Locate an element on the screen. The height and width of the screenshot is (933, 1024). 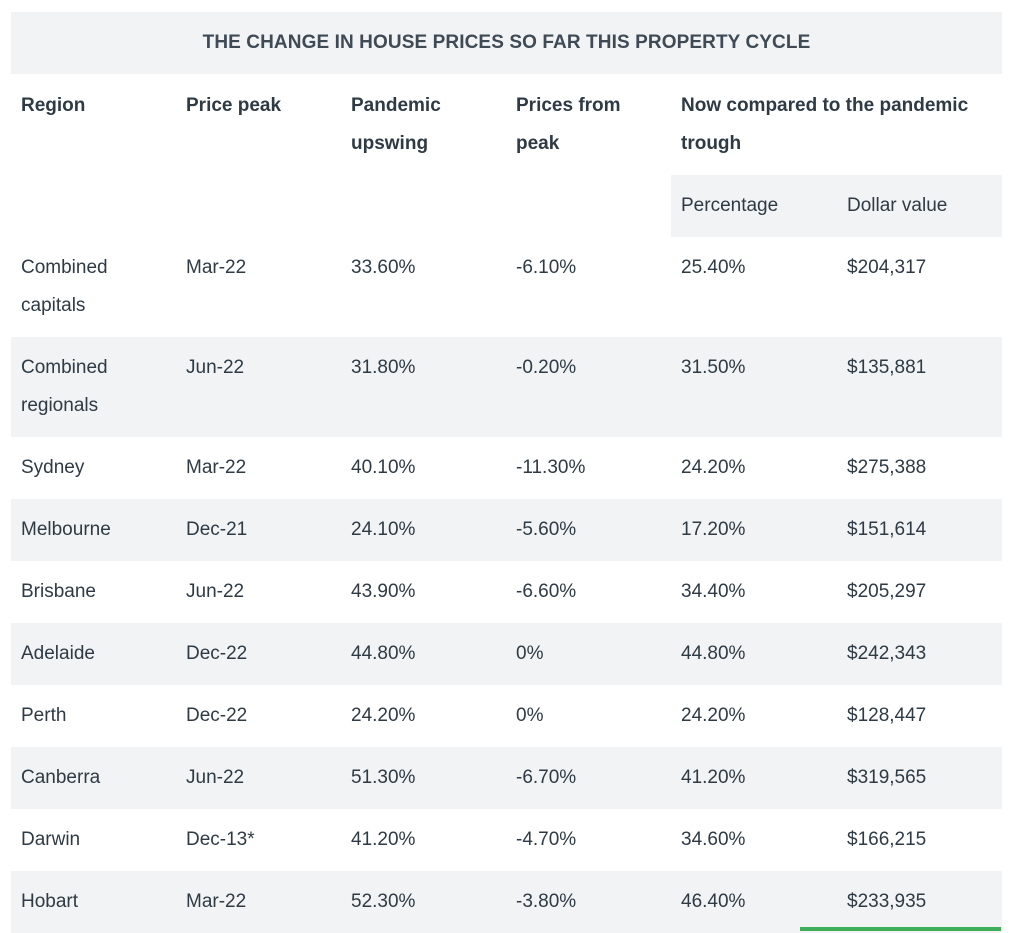
cell-region: Darwin is located at coordinates (51, 839).